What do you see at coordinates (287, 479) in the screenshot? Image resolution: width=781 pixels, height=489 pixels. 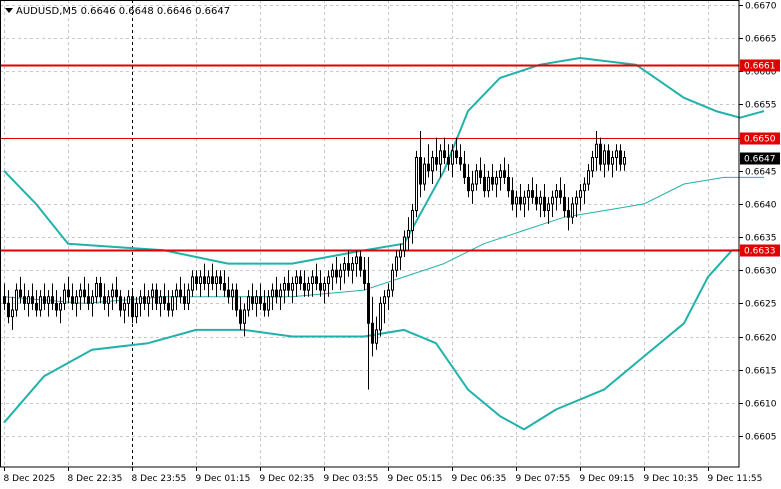 I see `x-tick-label: 9 Dec 02:35` at bounding box center [287, 479].